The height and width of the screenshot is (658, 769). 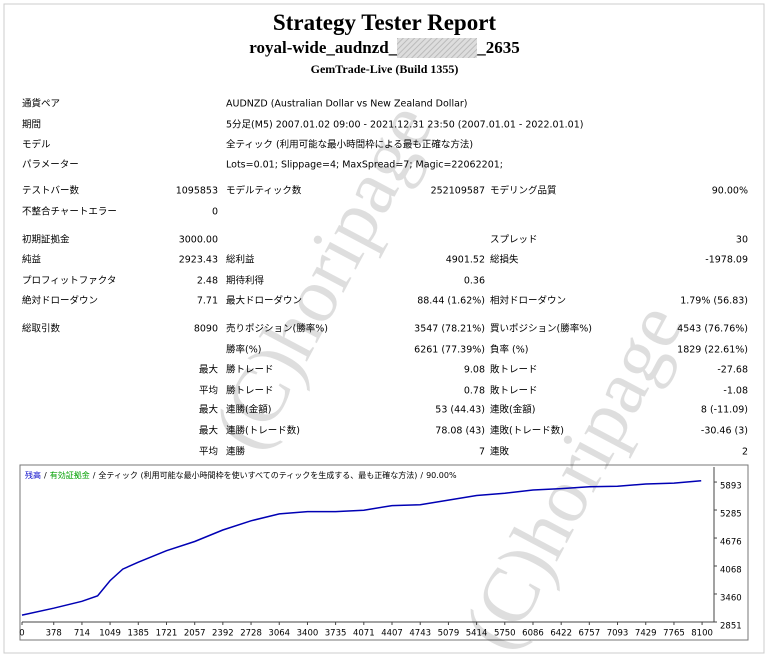 What do you see at coordinates (730, 191) in the screenshot?
I see `stat-value: 90.00%` at bounding box center [730, 191].